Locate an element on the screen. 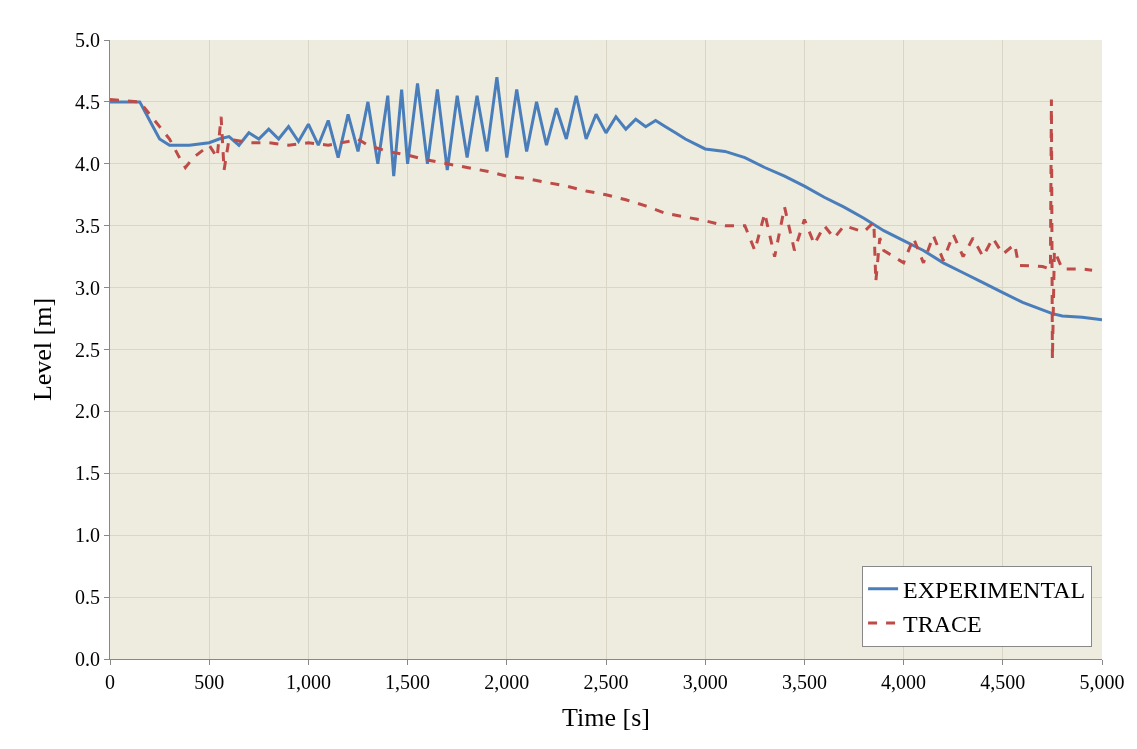 The height and width of the screenshot is (749, 1137). x-tick-label: 2,500 is located at coordinates (606, 682).